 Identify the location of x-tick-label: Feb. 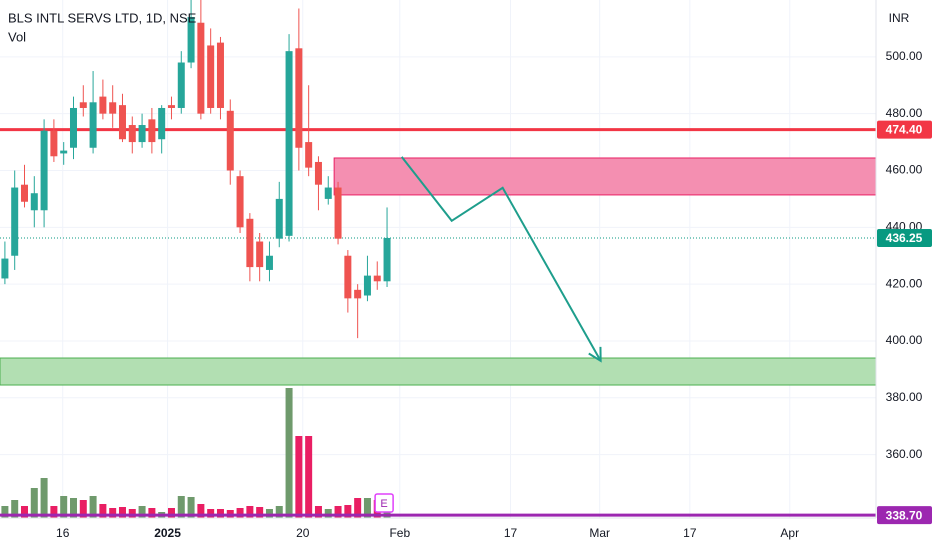
(399, 533).